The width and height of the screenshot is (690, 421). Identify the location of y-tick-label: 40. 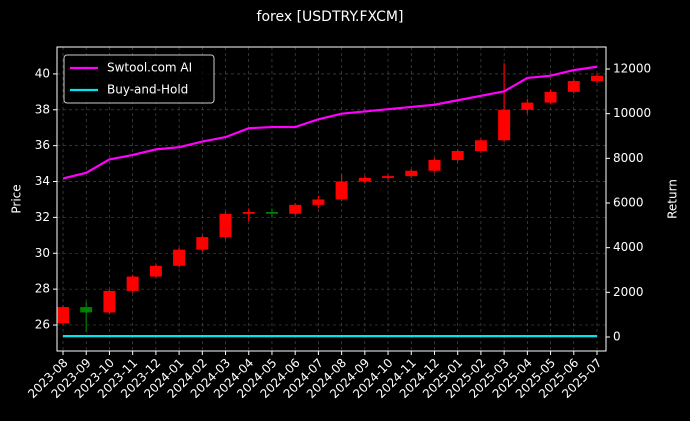
(42, 73).